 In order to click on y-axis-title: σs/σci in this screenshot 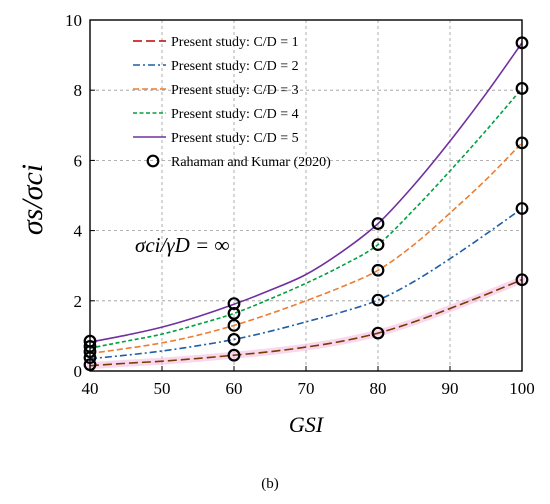, I will do `click(32, 199)`.